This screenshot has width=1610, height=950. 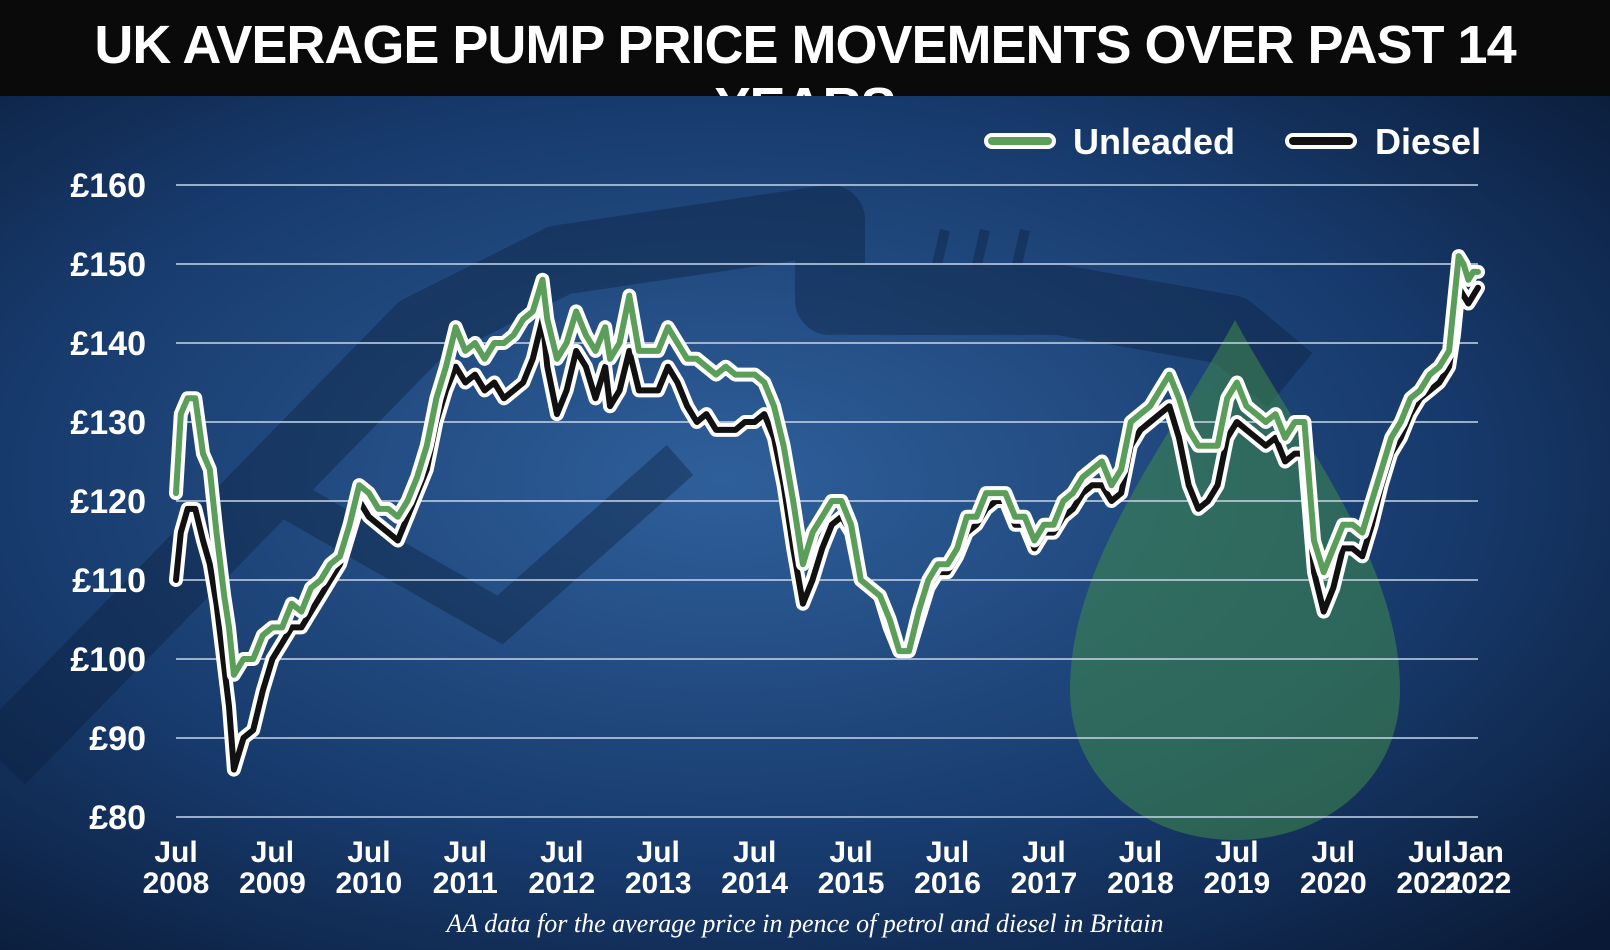 I want to click on legend-item-diesel: Diesel, so click(x=1383, y=141).